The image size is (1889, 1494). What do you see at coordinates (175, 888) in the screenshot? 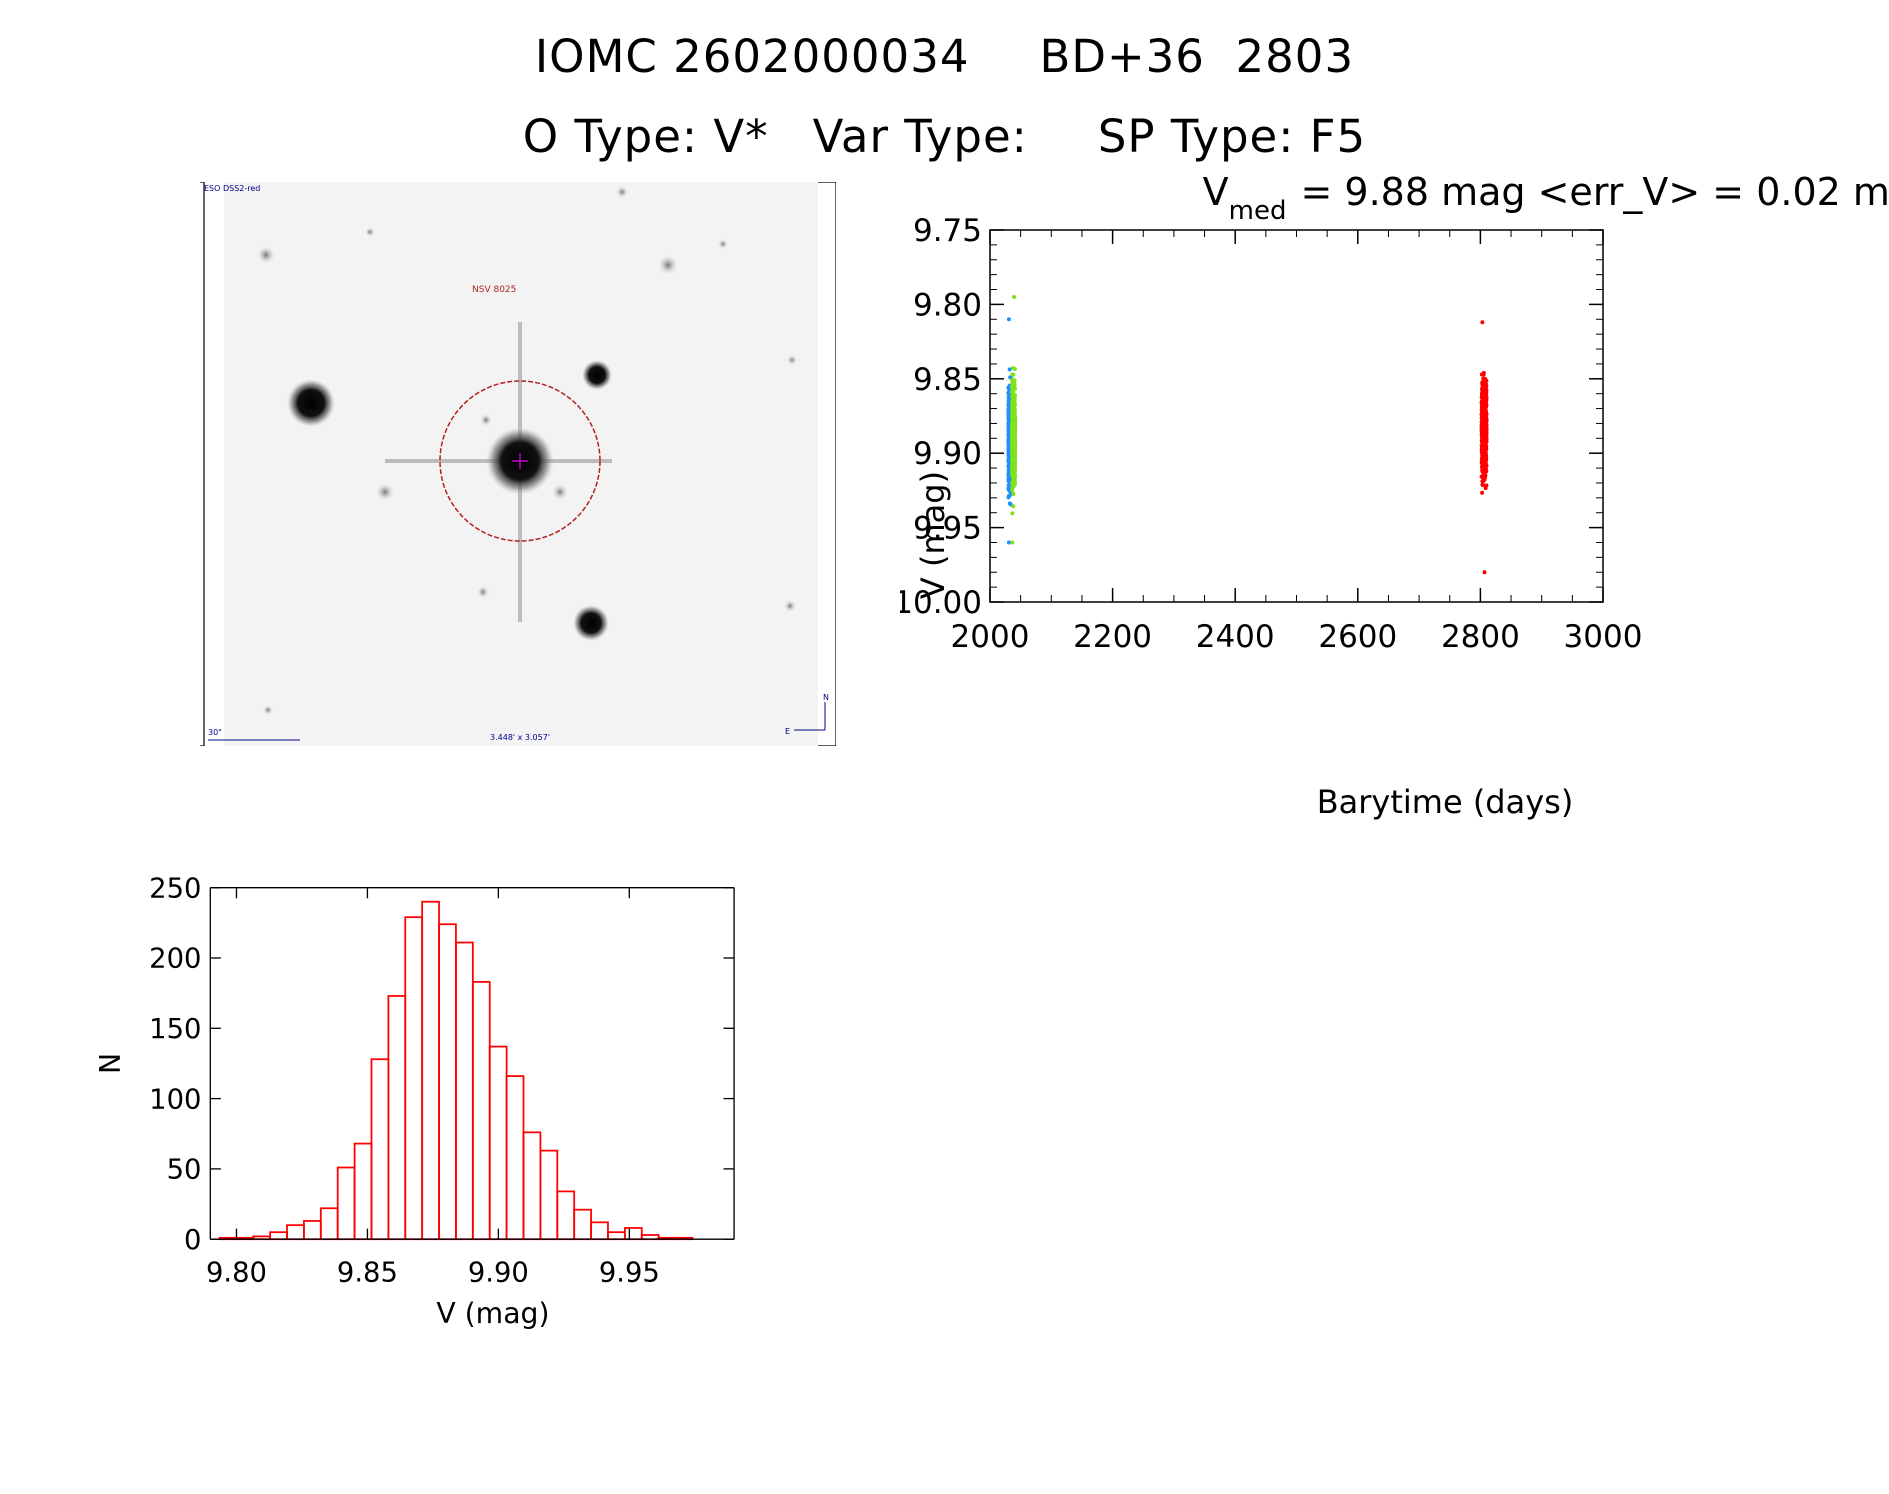
I see `y-tick-label: 250` at bounding box center [175, 888].